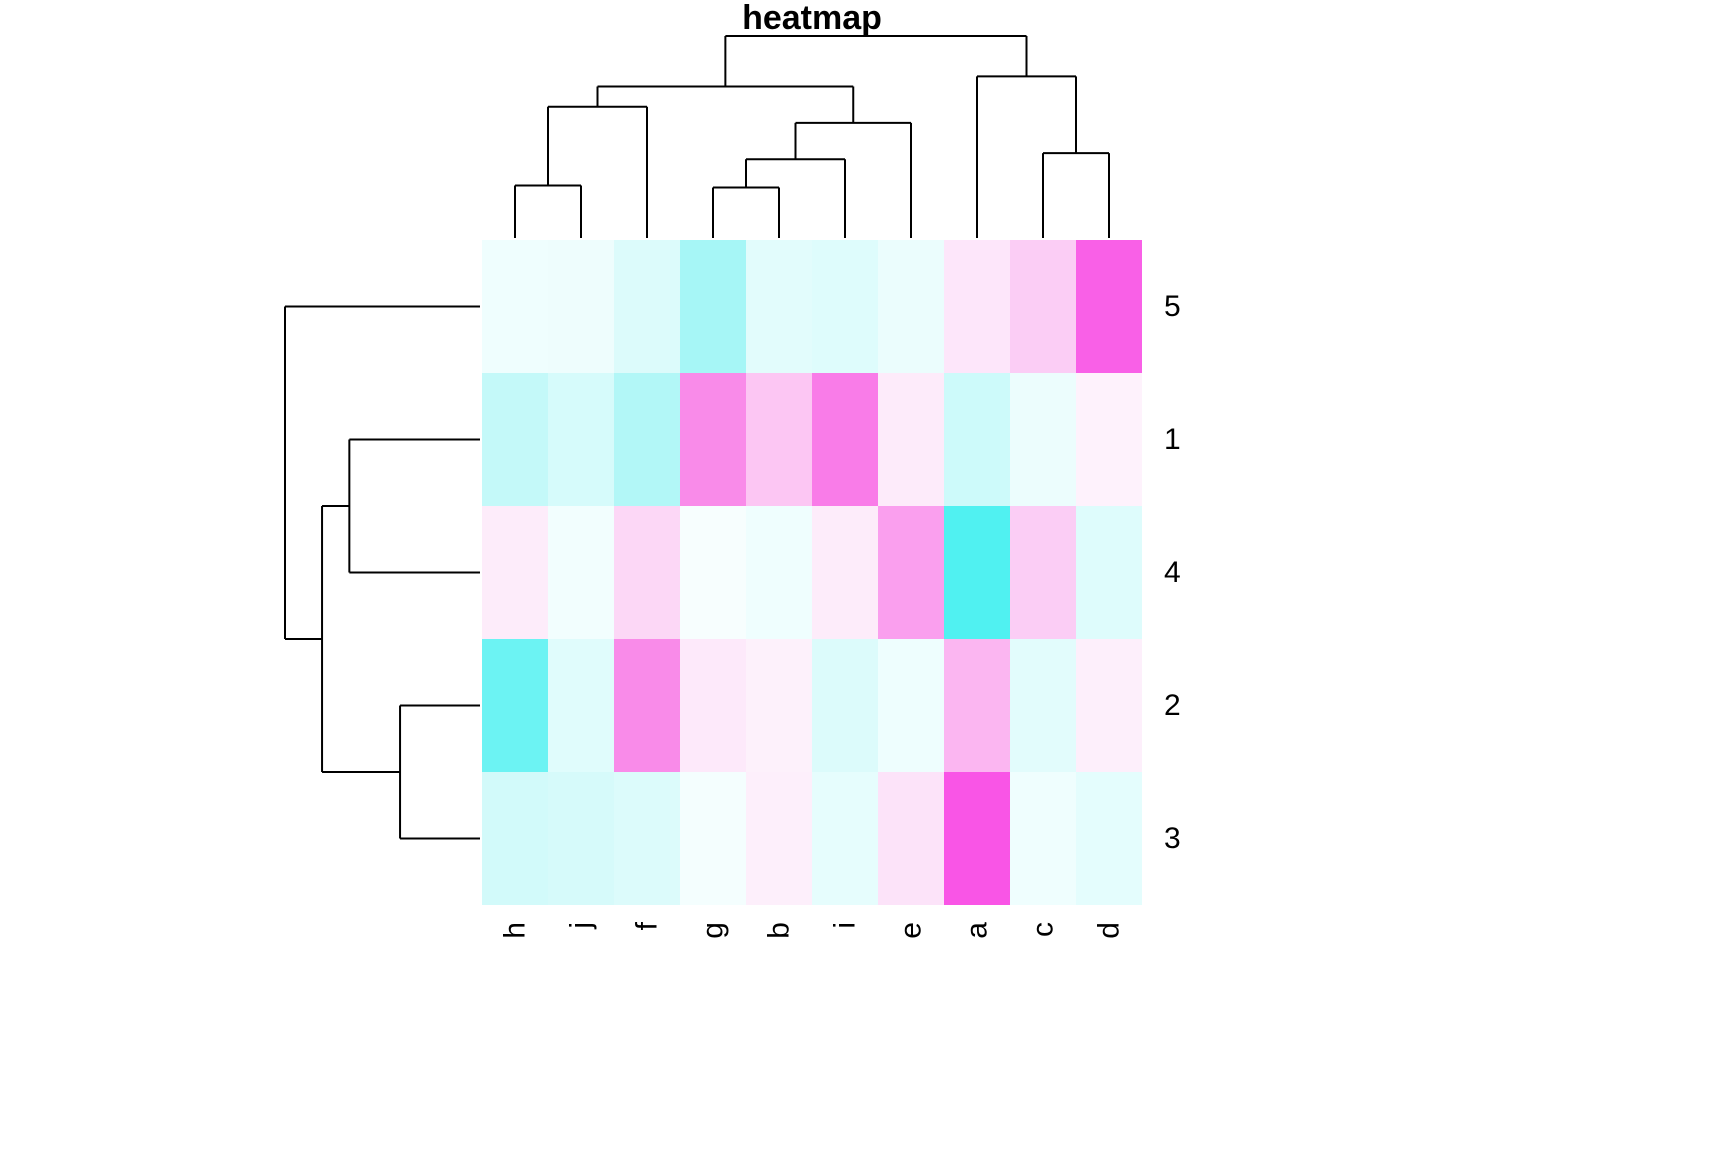 This screenshot has height=1152, width=1728. I want to click on column-label: f, so click(647, 925).